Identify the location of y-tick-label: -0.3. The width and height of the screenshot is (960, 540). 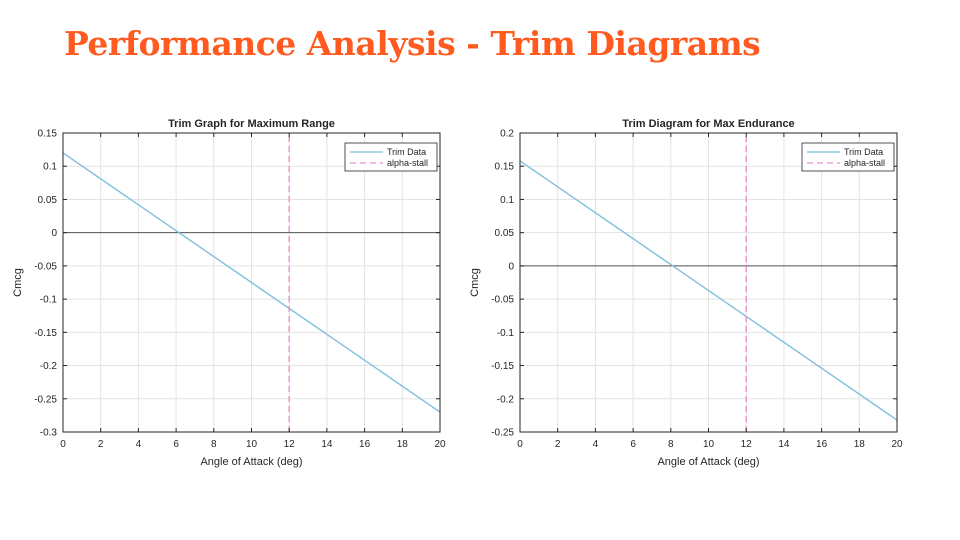
(49, 433).